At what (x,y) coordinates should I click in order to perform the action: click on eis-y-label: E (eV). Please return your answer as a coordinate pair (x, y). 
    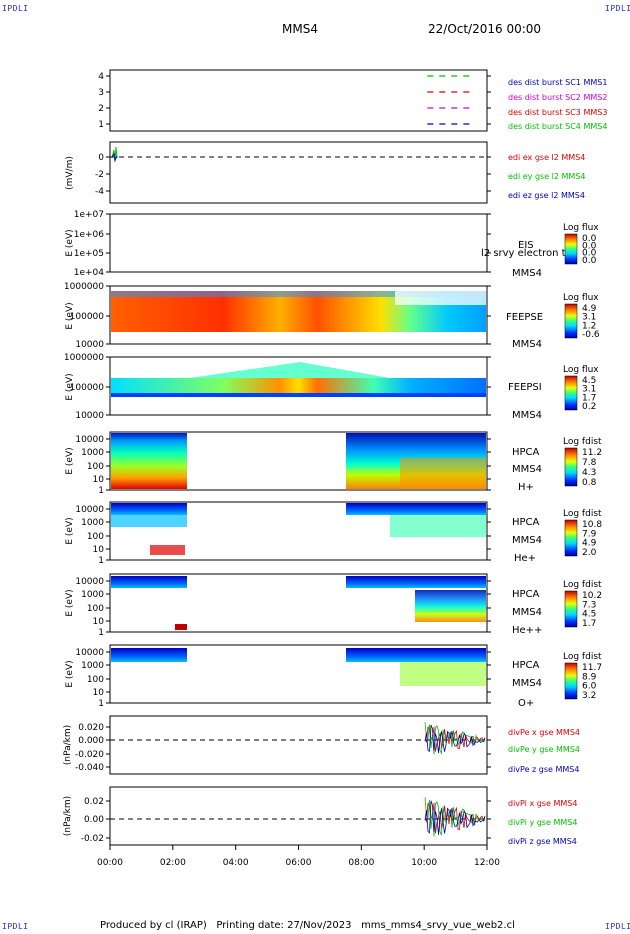
    Looking at the image, I should click on (70, 242).